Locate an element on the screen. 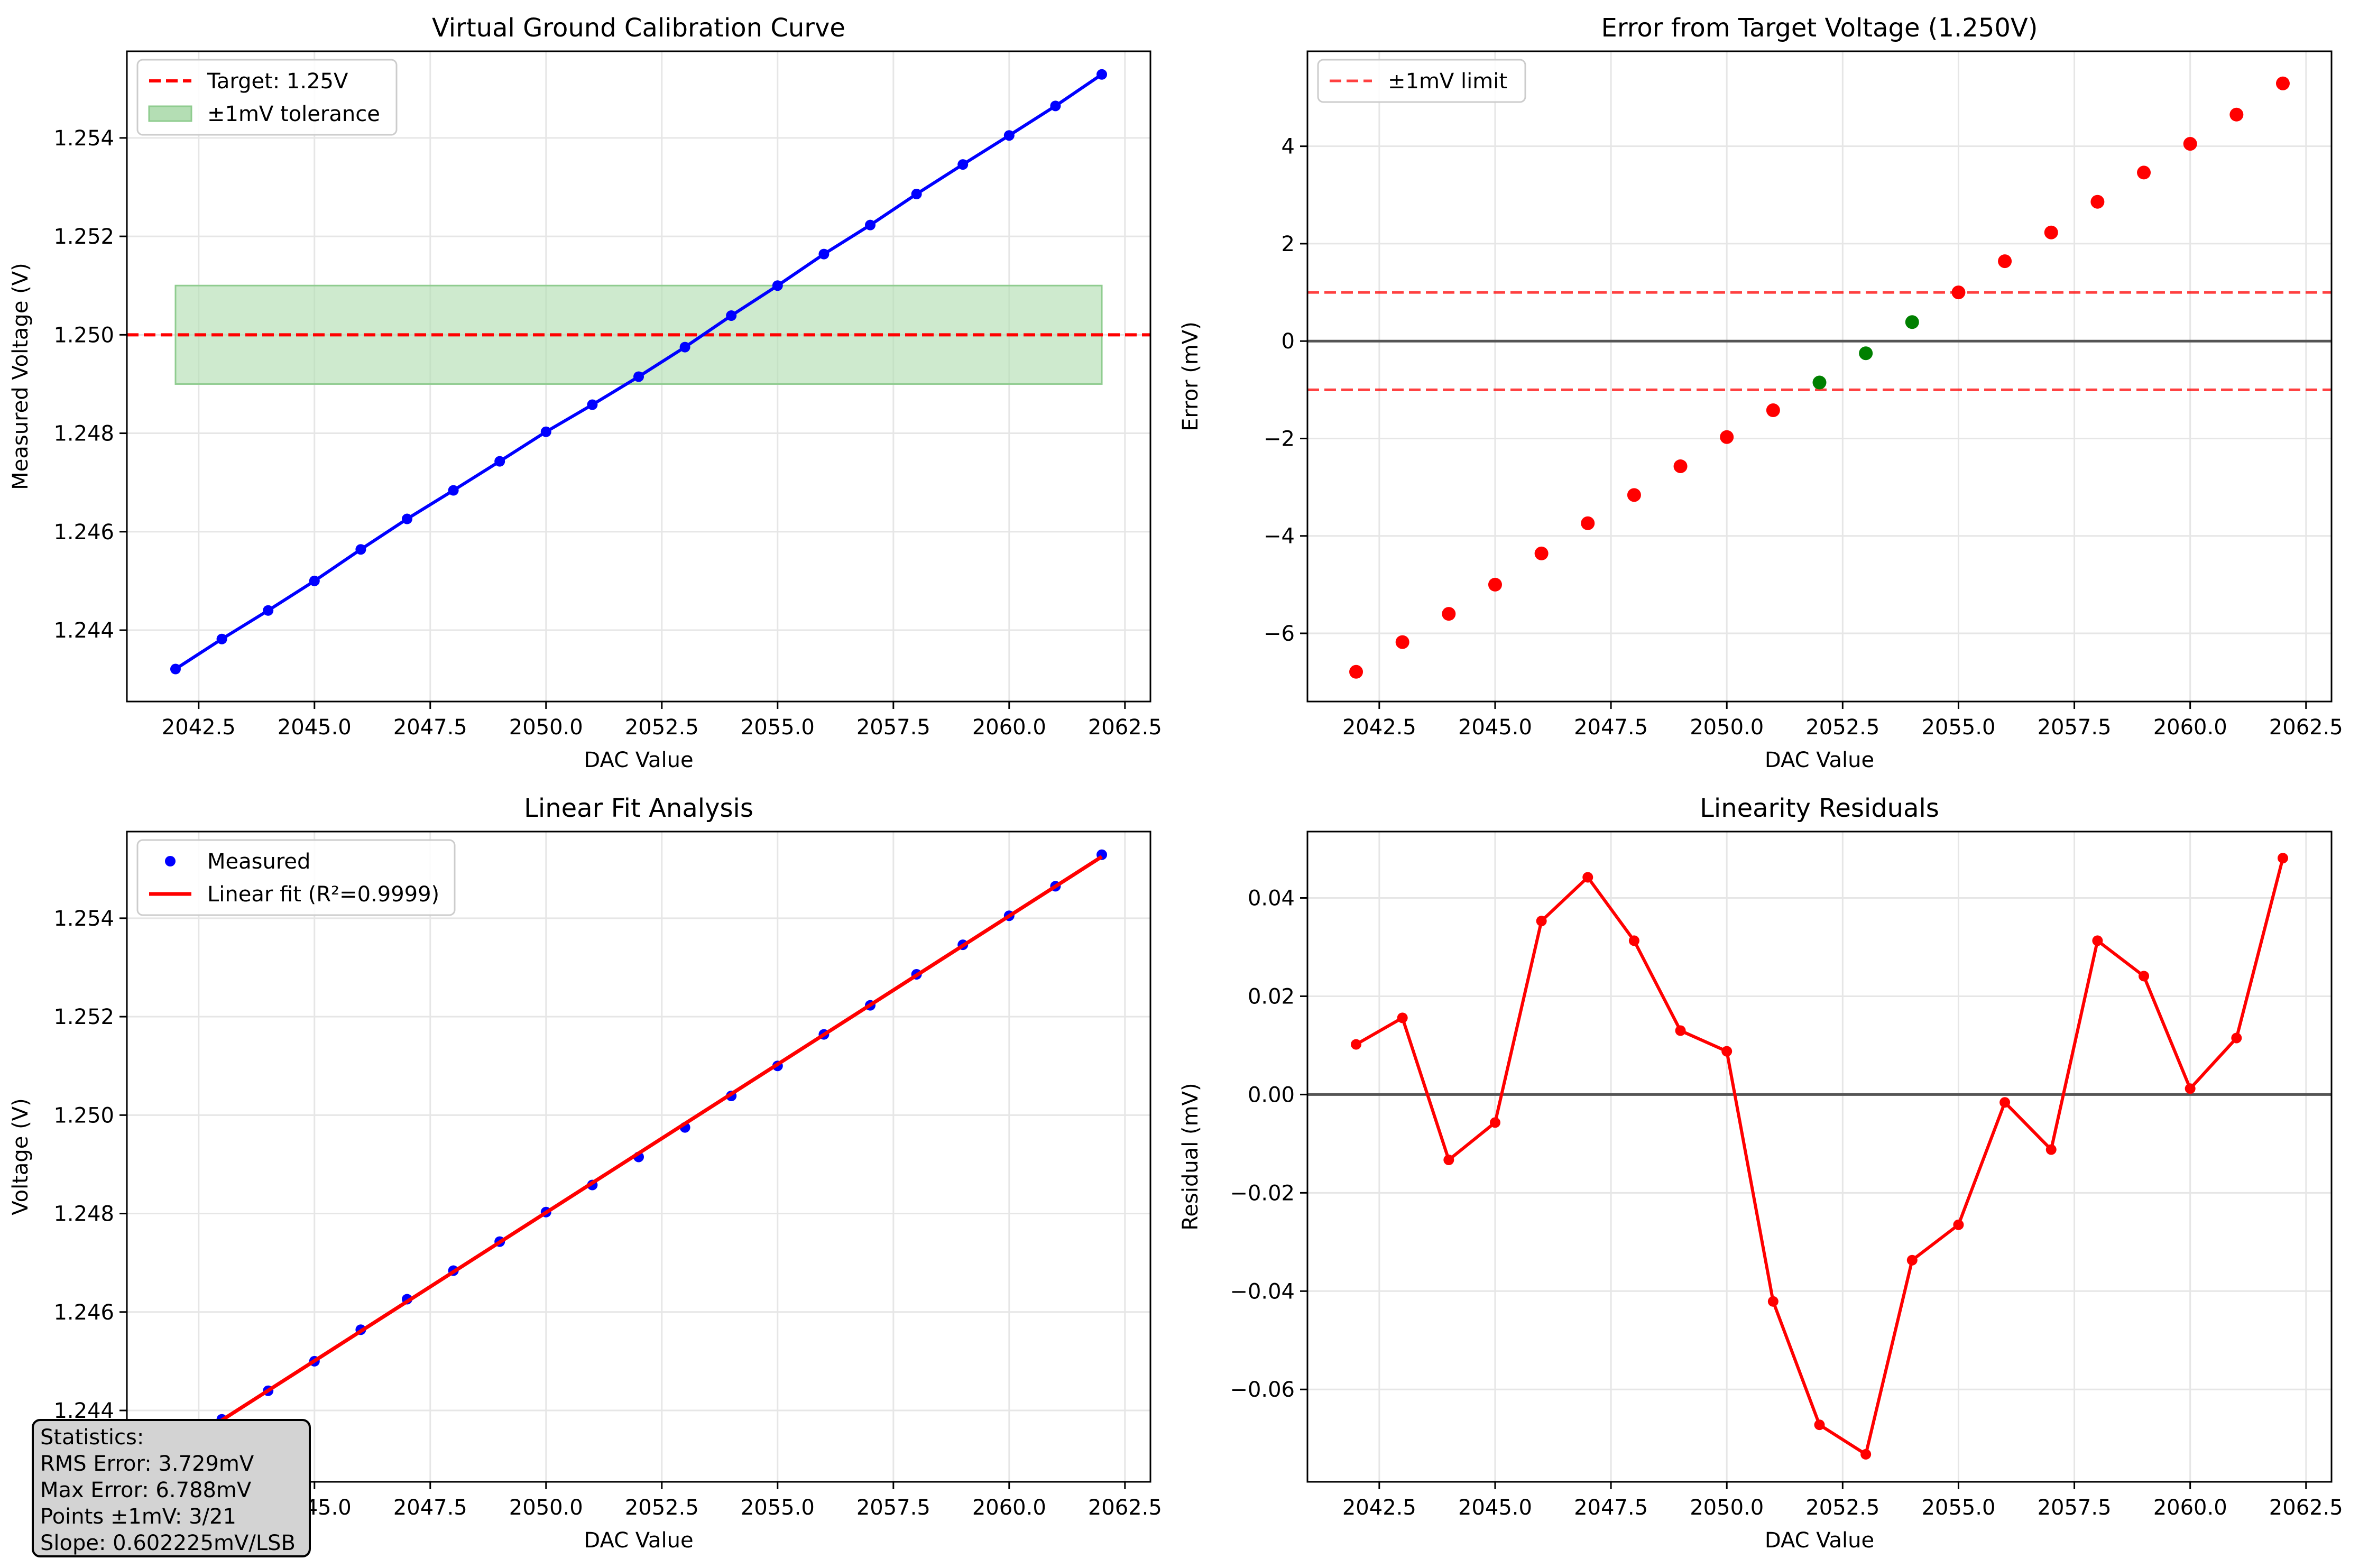 The width and height of the screenshot is (2359, 1568). legend-label: Measured is located at coordinates (258, 862).